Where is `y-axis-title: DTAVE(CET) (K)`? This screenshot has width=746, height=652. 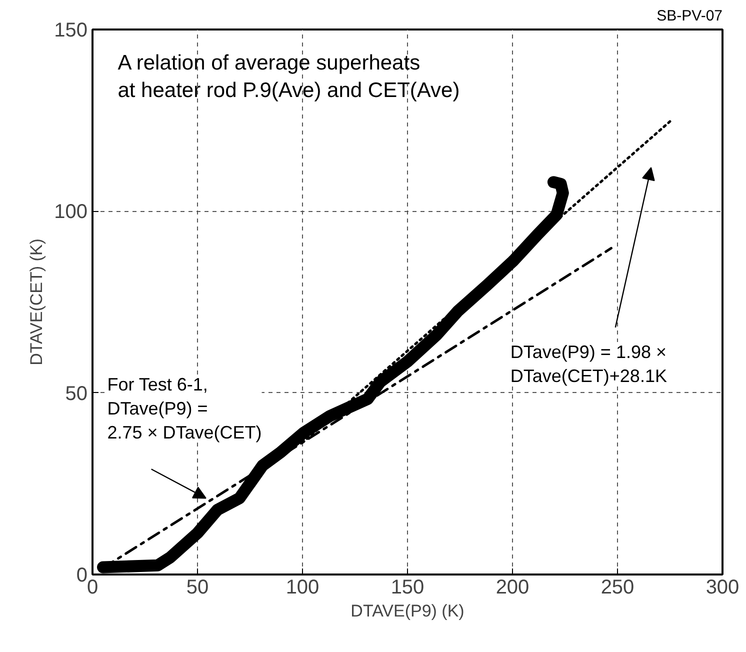
y-axis-title: DTAVE(CET) (K) is located at coordinates (36, 302).